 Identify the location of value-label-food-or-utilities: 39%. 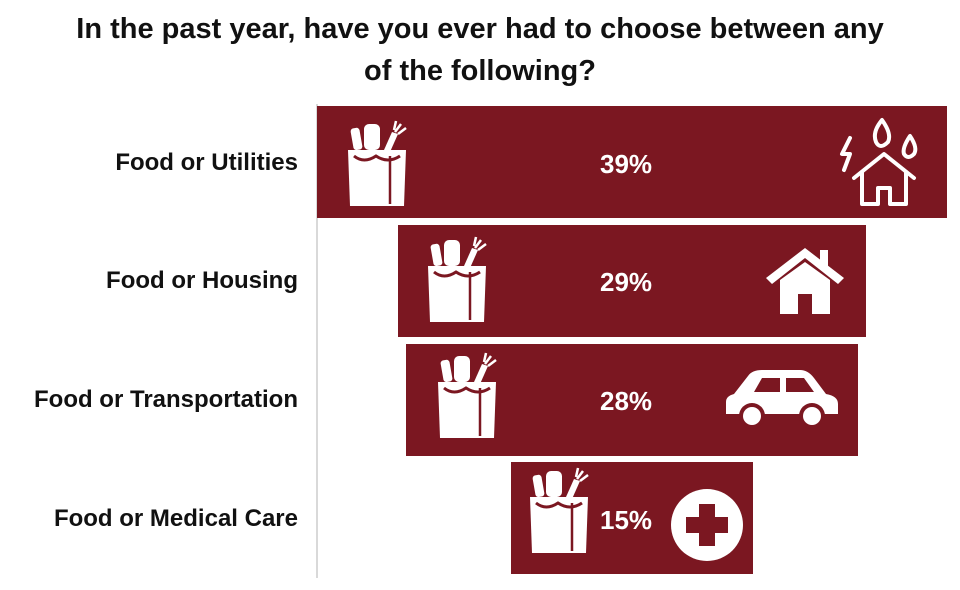
(626, 164).